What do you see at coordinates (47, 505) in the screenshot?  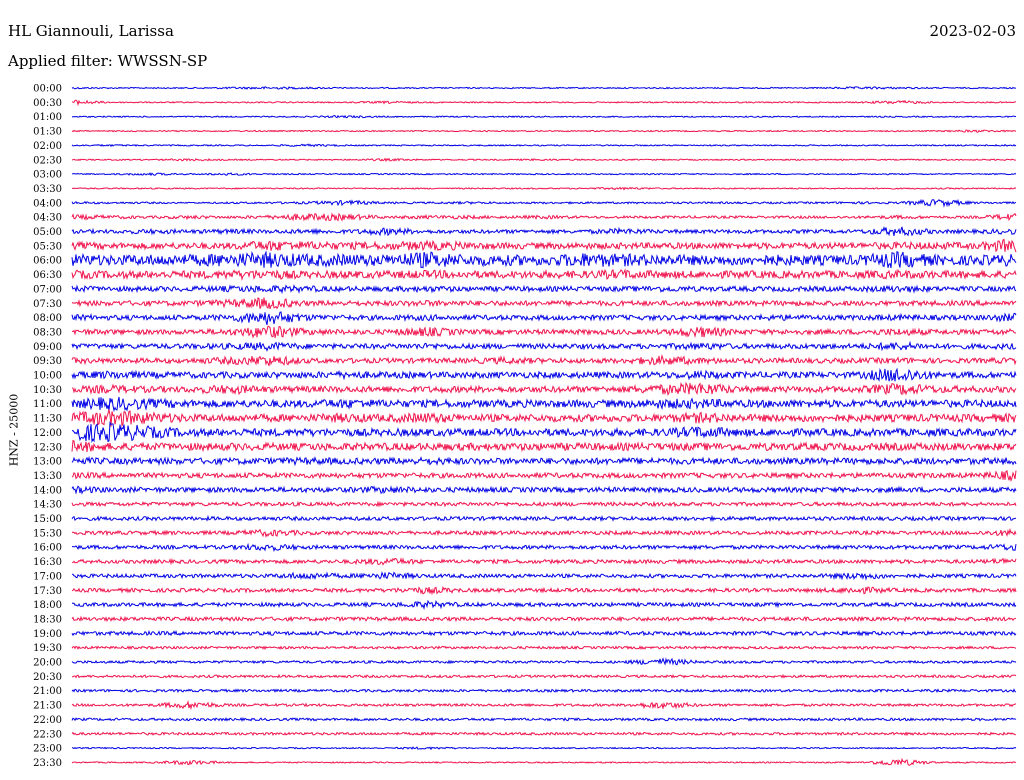 I see `time-tick-label: 14:30` at bounding box center [47, 505].